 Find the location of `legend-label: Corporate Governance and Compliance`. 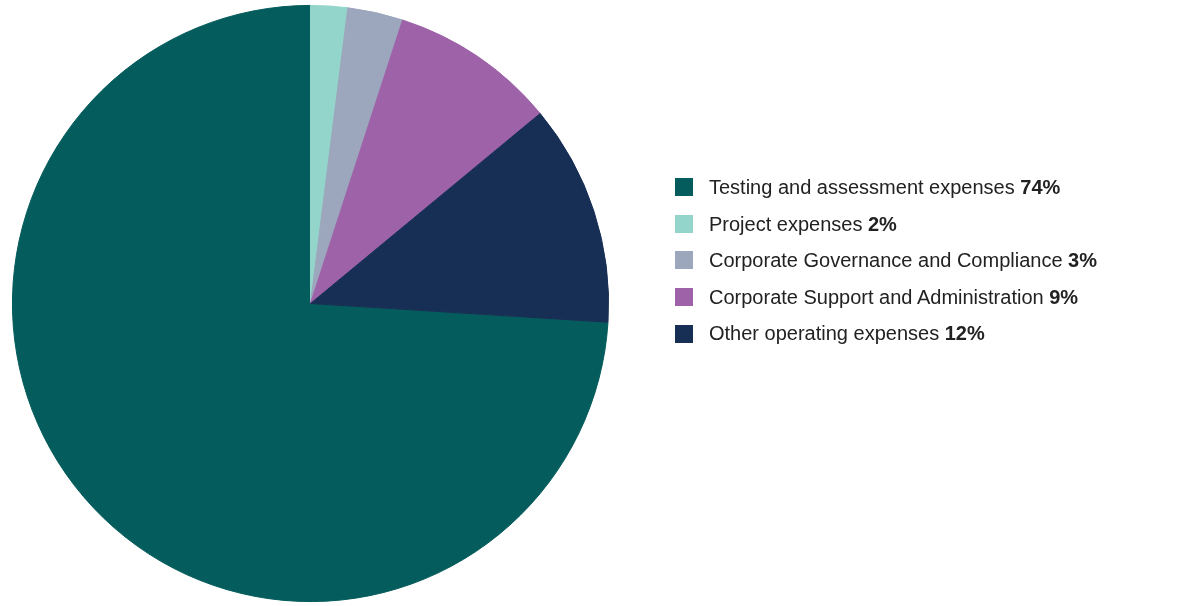

legend-label: Corporate Governance and Compliance is located at coordinates (886, 260).